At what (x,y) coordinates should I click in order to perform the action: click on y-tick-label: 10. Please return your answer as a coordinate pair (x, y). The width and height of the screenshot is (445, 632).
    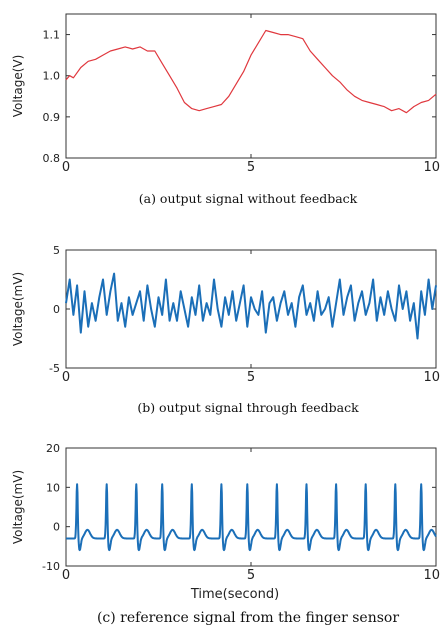
    Looking at the image, I should click on (53, 487).